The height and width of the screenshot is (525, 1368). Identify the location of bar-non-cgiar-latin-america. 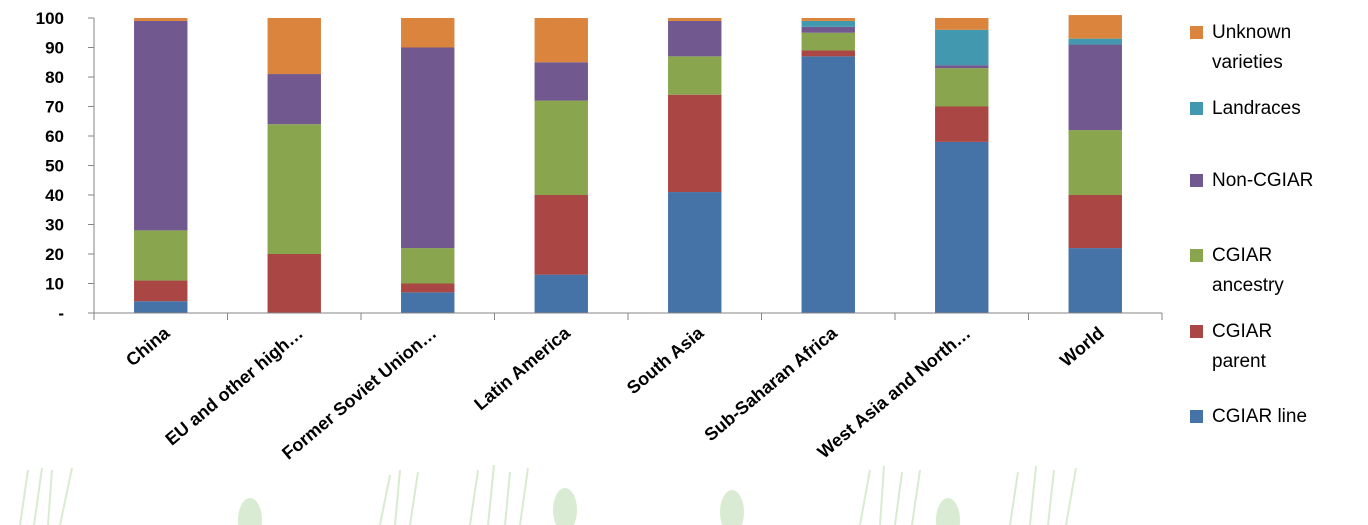
(561, 81).